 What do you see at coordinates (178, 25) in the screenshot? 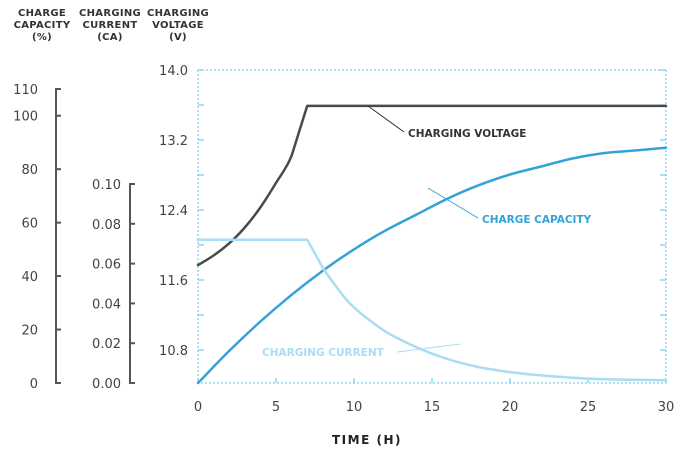
I see `voltage-axis-title-line-2: VOLTAGE` at bounding box center [178, 25].